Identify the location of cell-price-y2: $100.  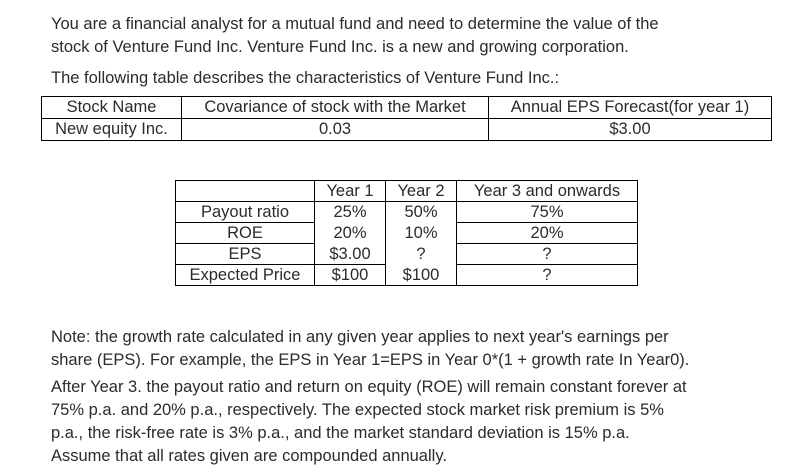
(421, 275).